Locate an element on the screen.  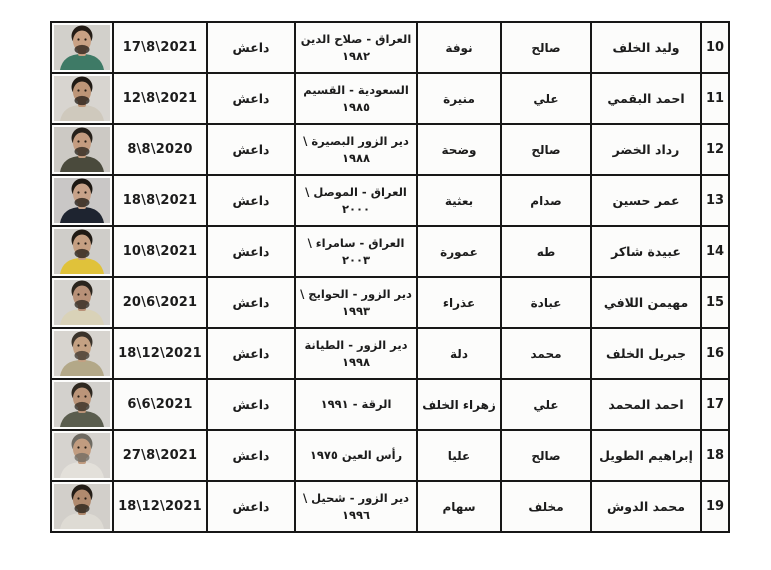
detainee-name: مهيمن اللافي is located at coordinates (646, 302).